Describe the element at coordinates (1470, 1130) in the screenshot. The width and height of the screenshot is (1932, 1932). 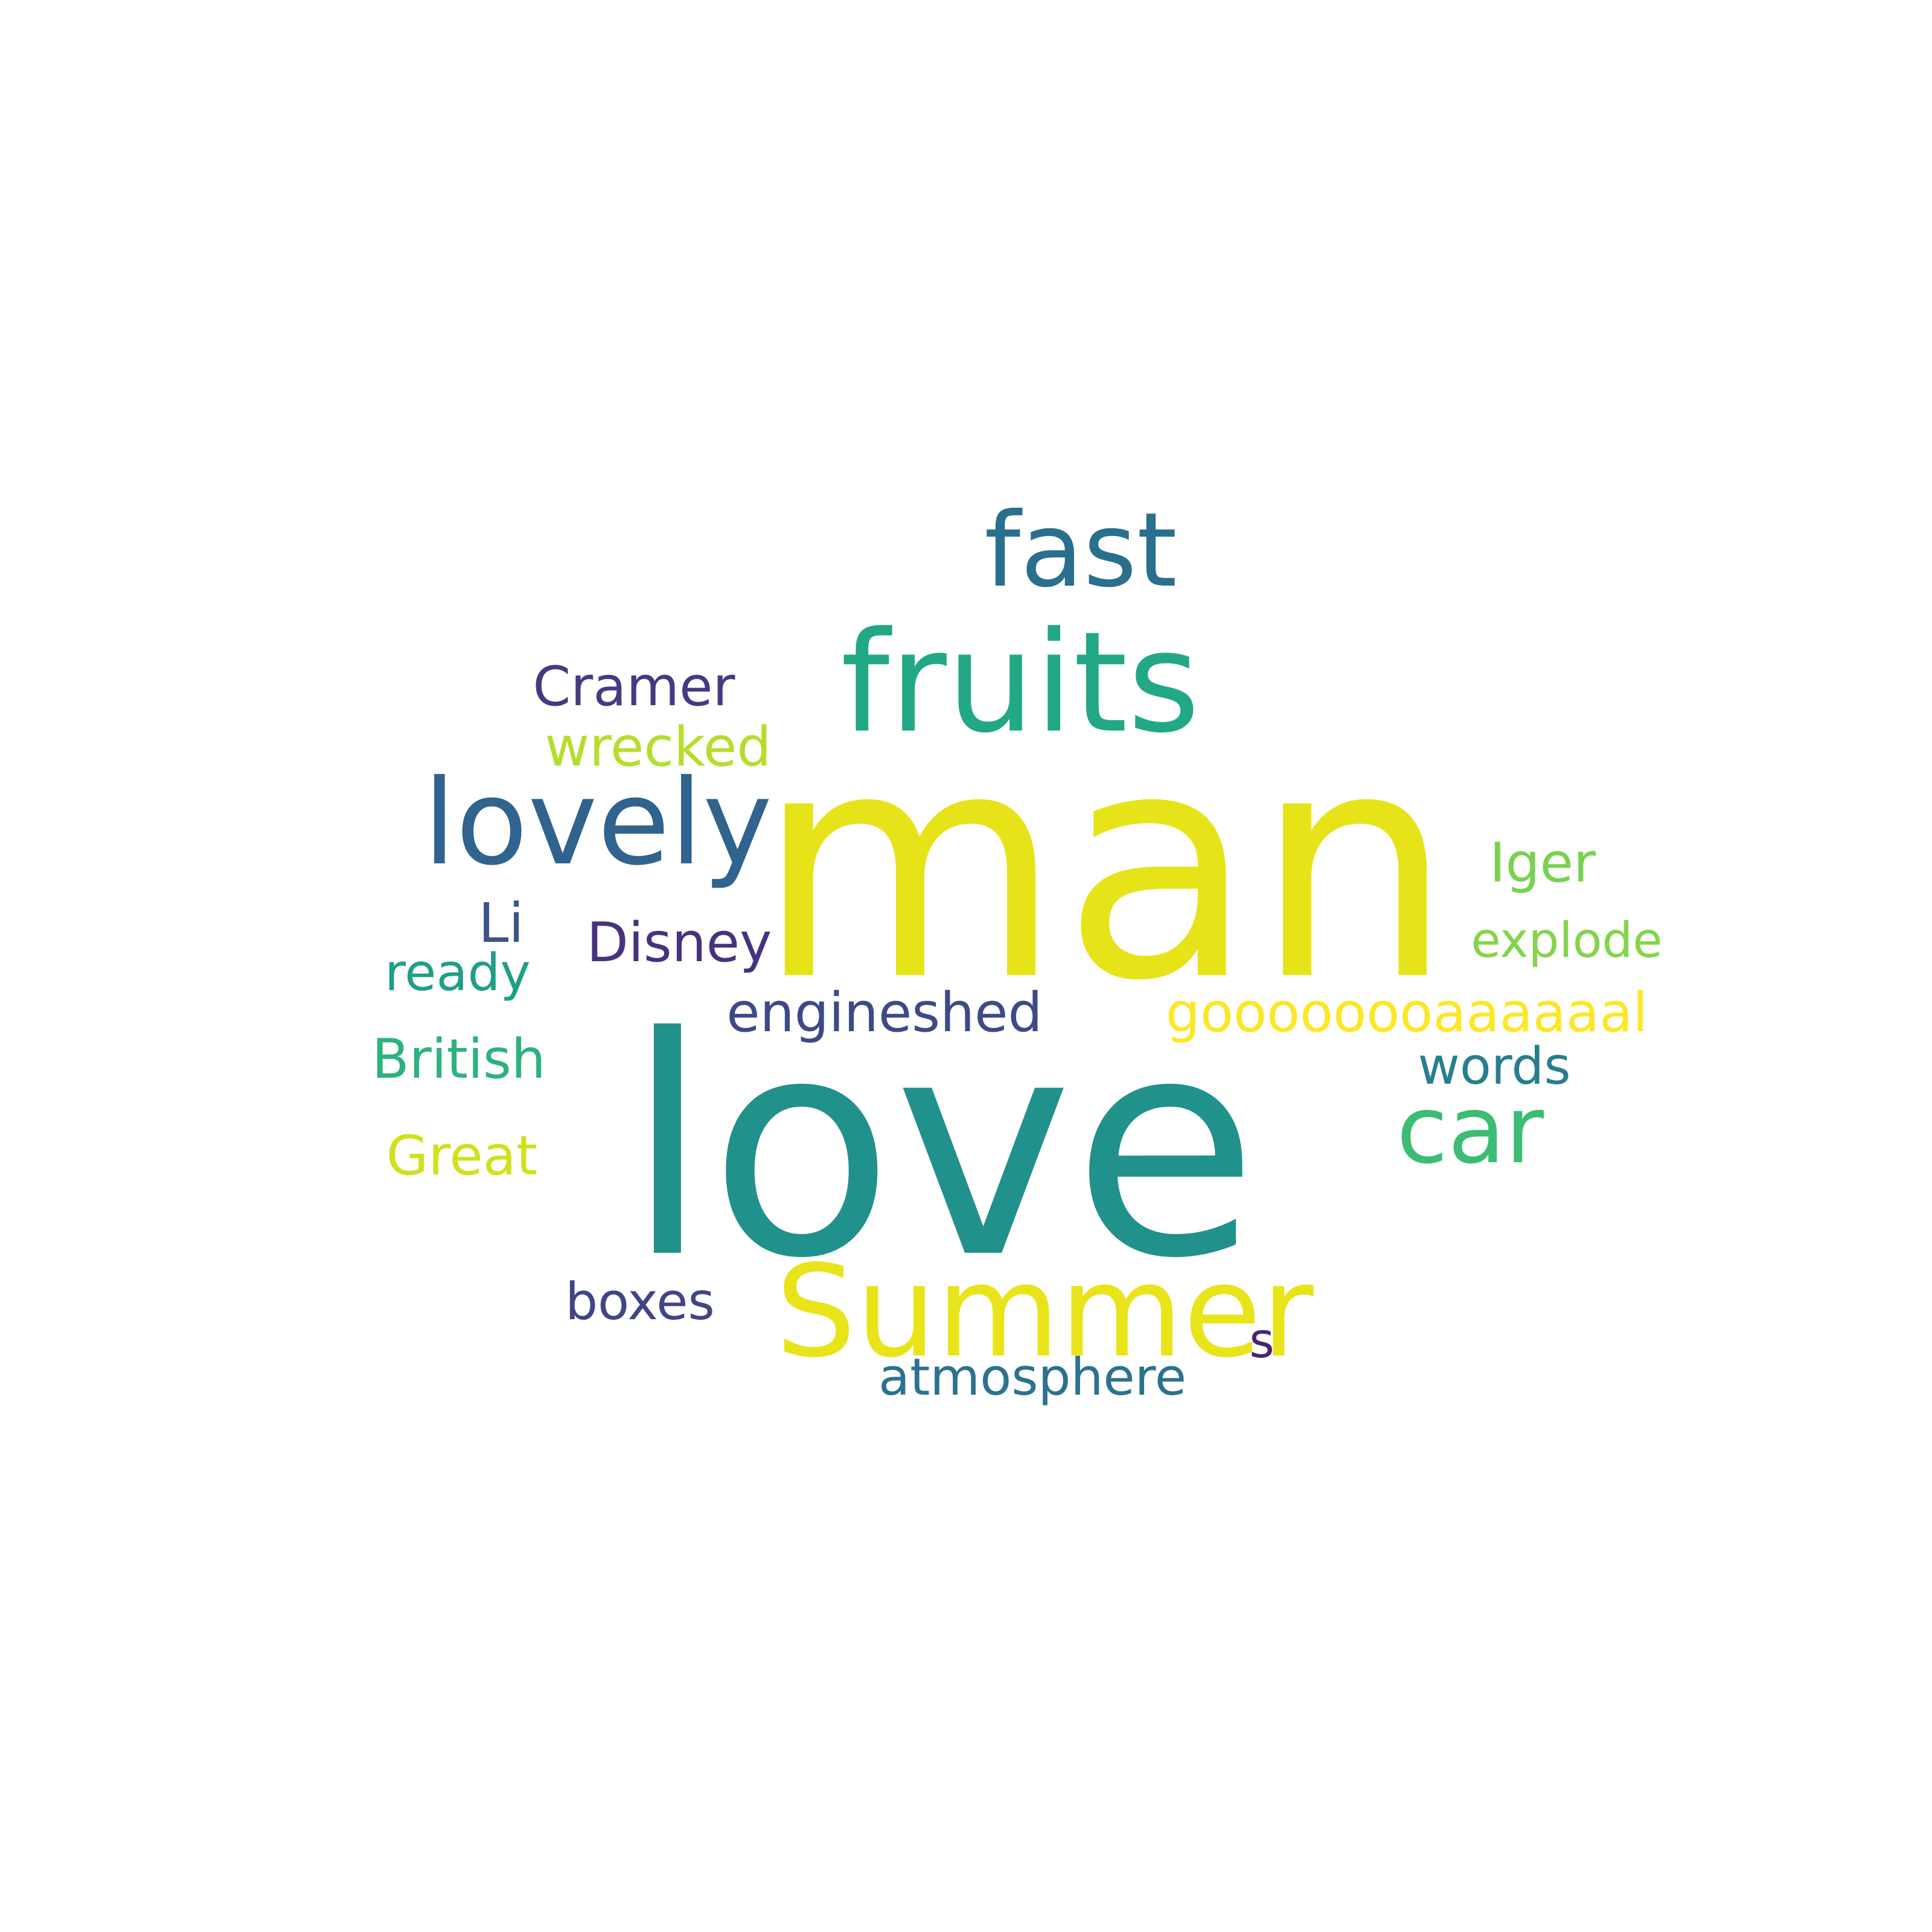
I see `word-car: car` at that location.